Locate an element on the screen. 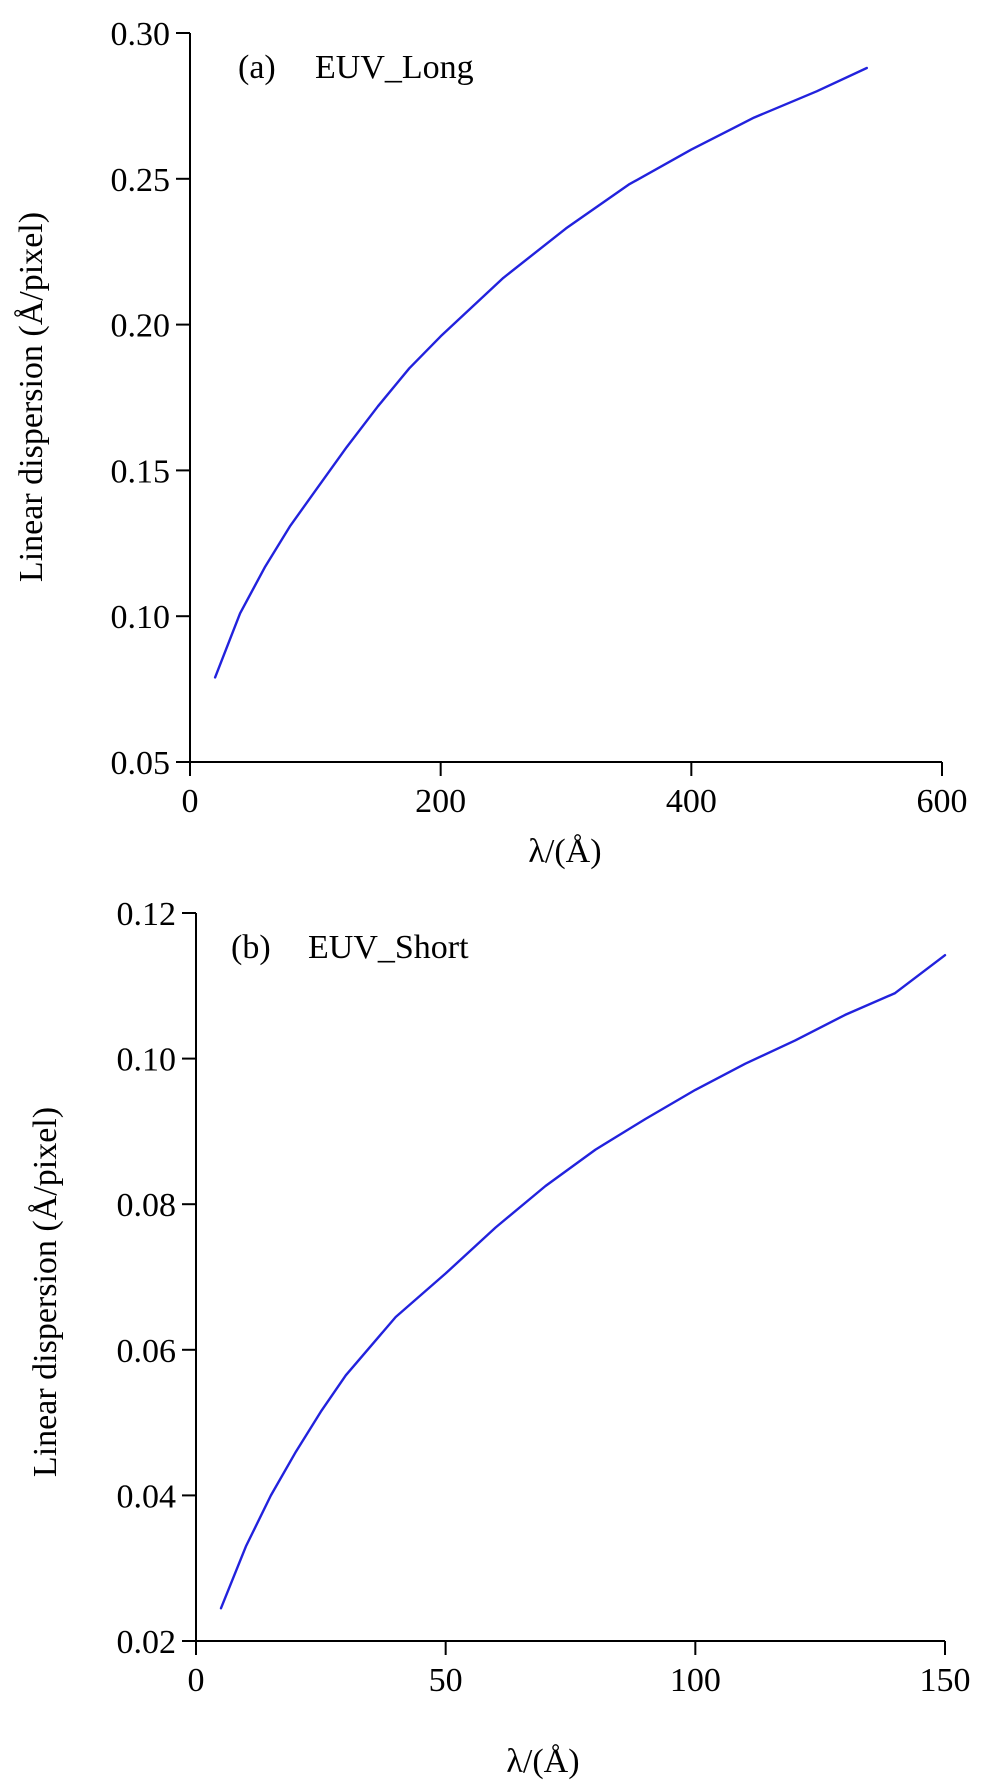 The image size is (1000, 1791). x-tick-label-b: 0 is located at coordinates (196, 1680).